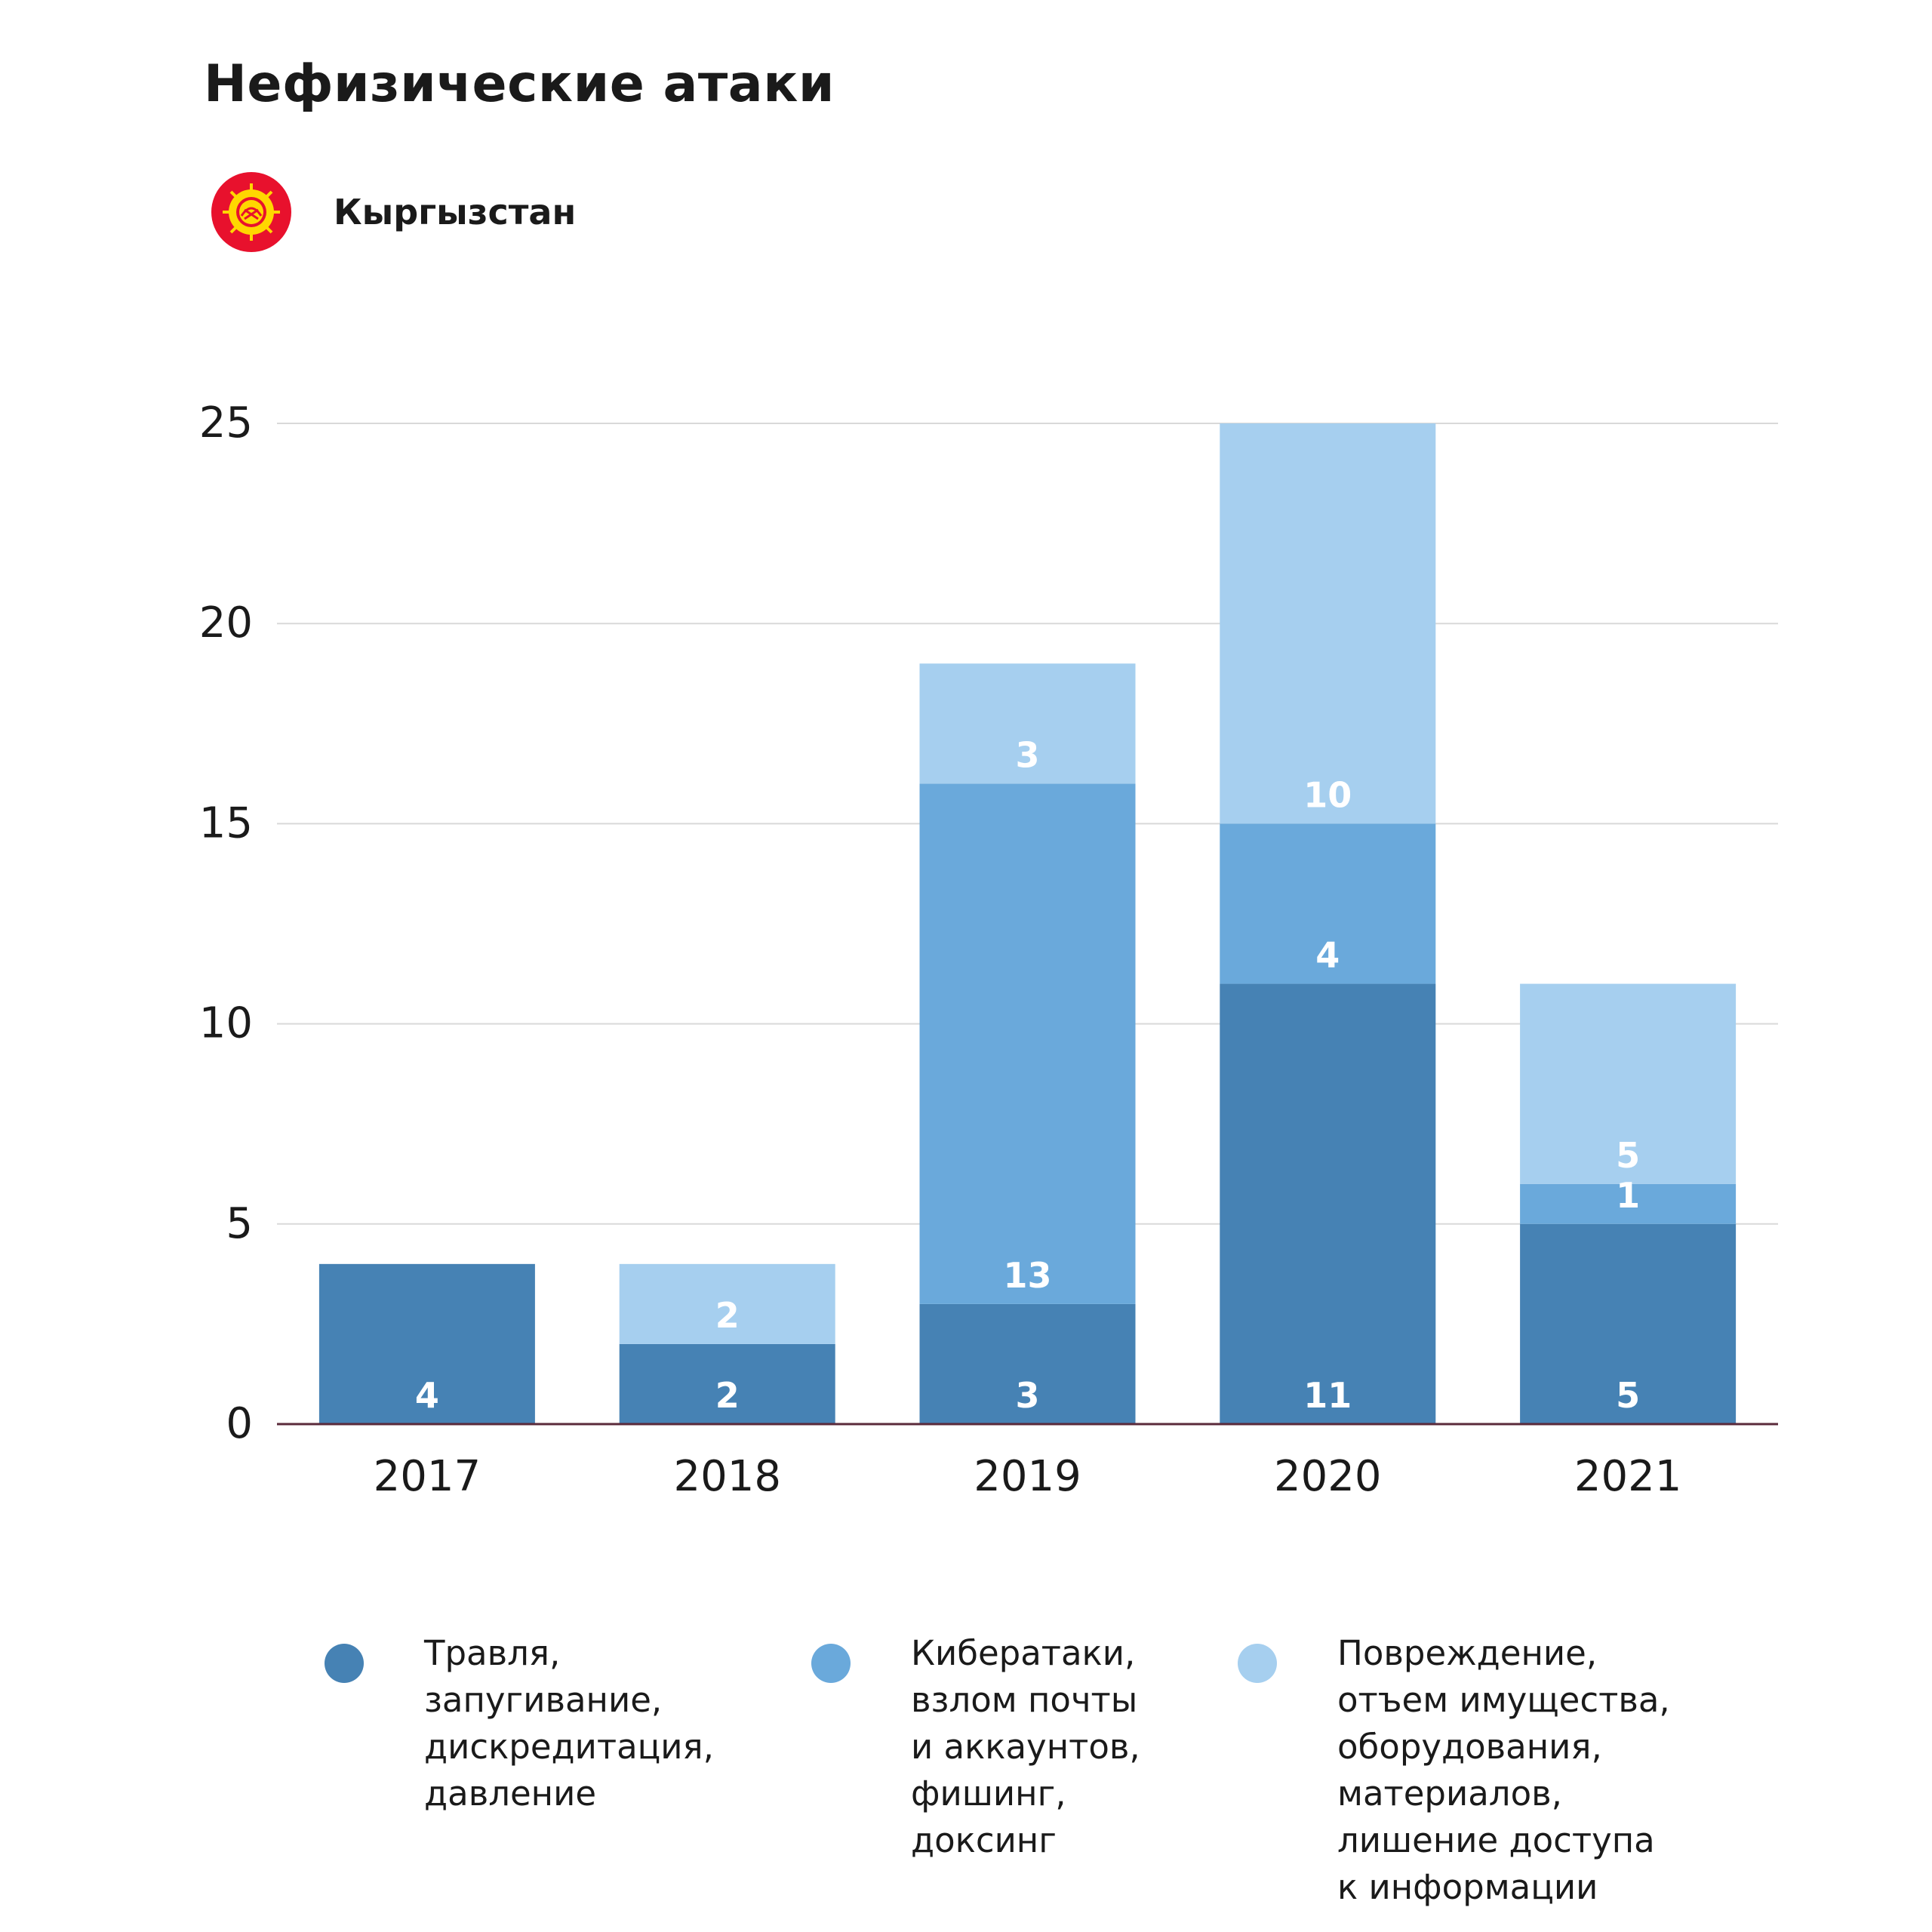 The width and height of the screenshot is (1932, 1932). Describe the element at coordinates (1257, 1663) in the screenshot. I see `legend-swatch-light` at that location.